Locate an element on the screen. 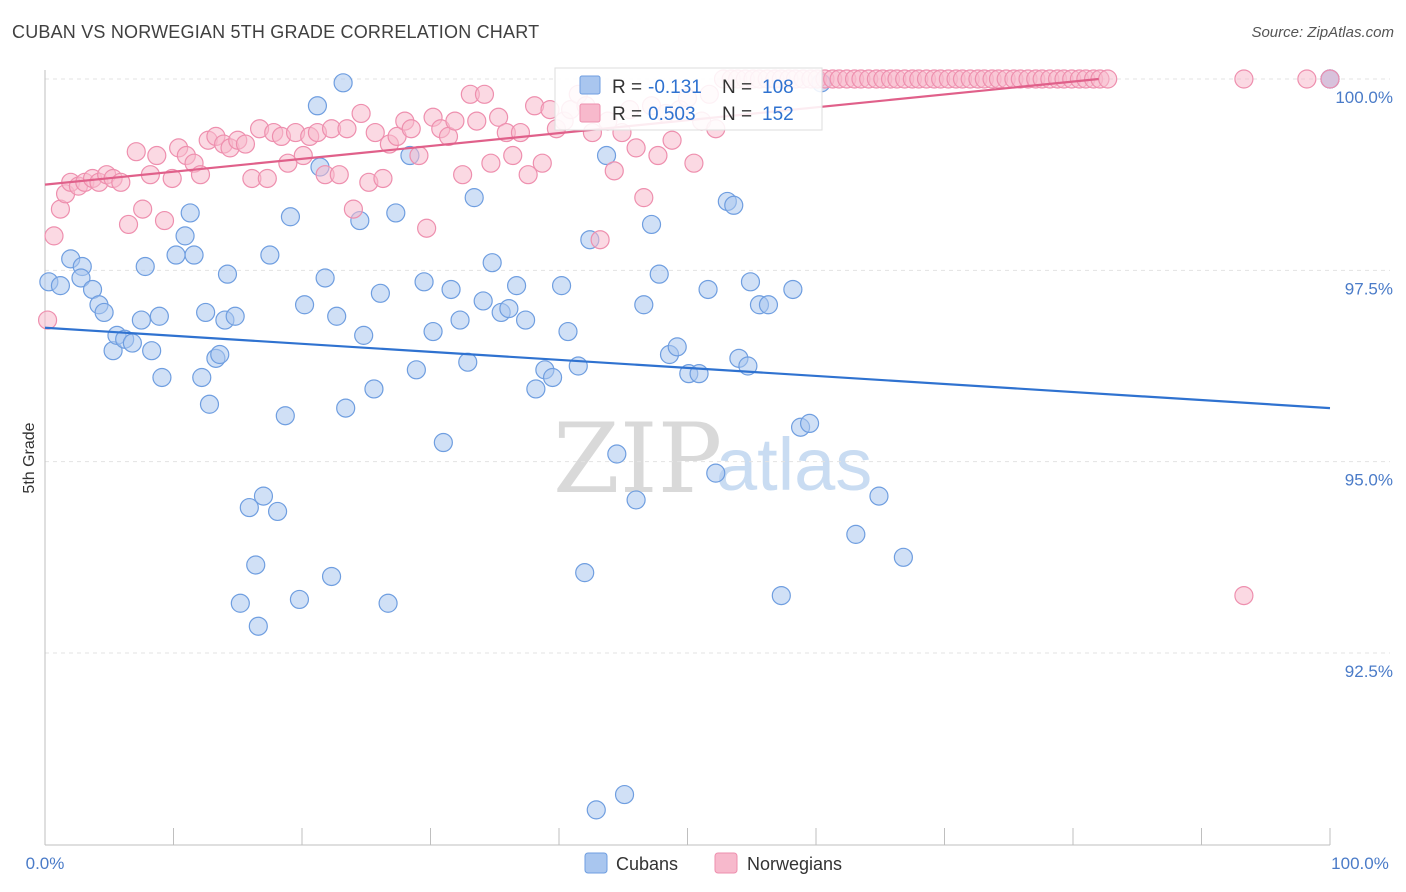  legend-cubans-n-label: N = is located at coordinates (737, 87).